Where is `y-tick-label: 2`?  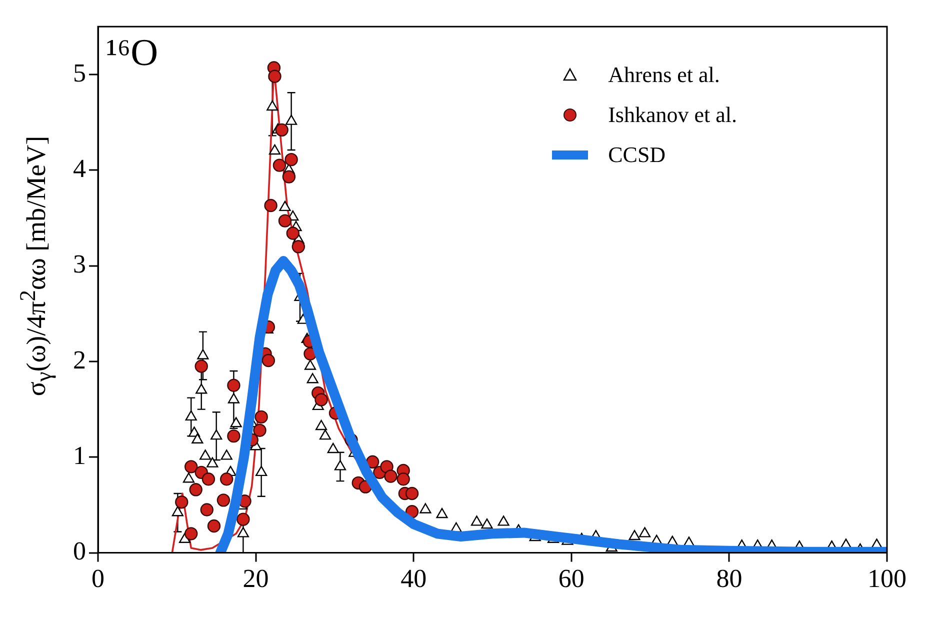 y-tick-label: 2 is located at coordinates (79, 359).